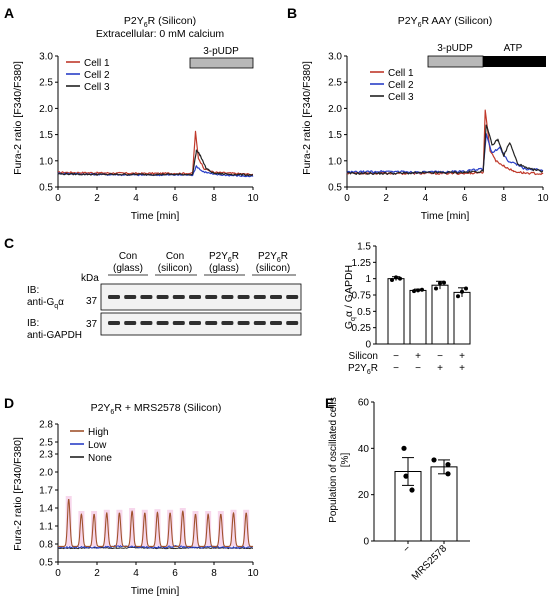 Image resolution: width=550 pixels, height=598 pixels. Describe the element at coordinates (363, 369) in the screenshot. I see `p2y-row-label: P2Y6R` at that location.